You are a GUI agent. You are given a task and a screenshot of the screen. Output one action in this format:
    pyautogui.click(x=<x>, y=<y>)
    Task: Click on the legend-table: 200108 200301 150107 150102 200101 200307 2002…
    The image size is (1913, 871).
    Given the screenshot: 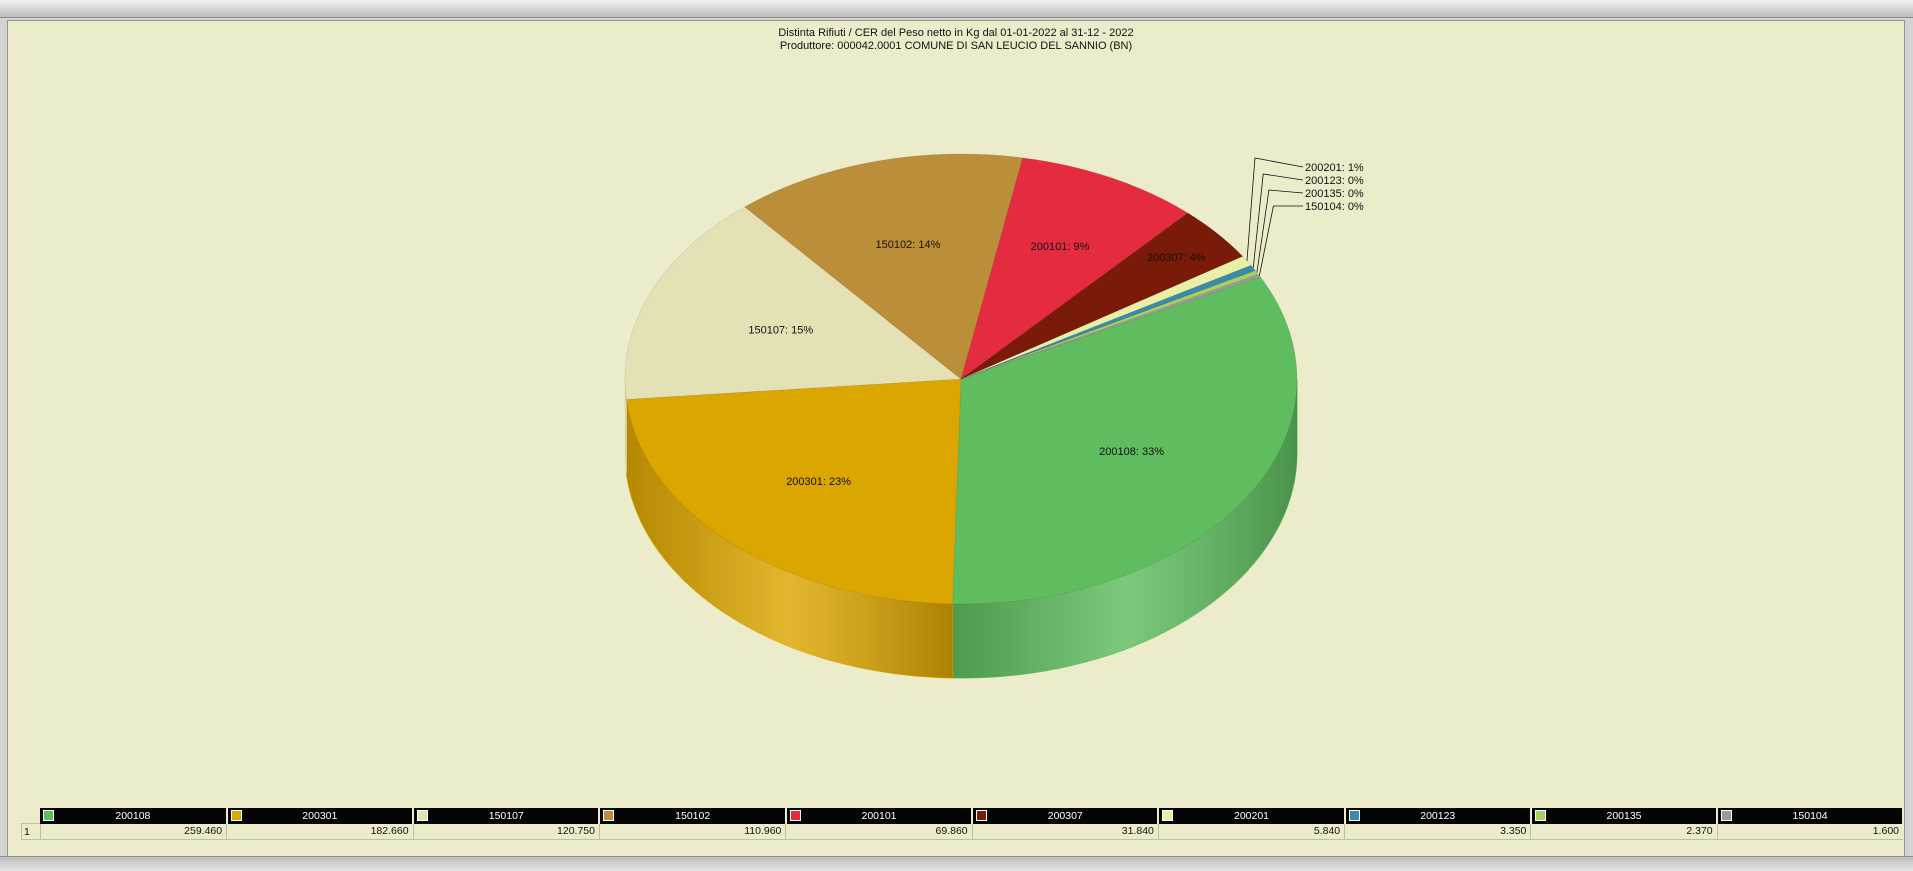 What is the action you would take?
    pyautogui.click(x=962, y=824)
    